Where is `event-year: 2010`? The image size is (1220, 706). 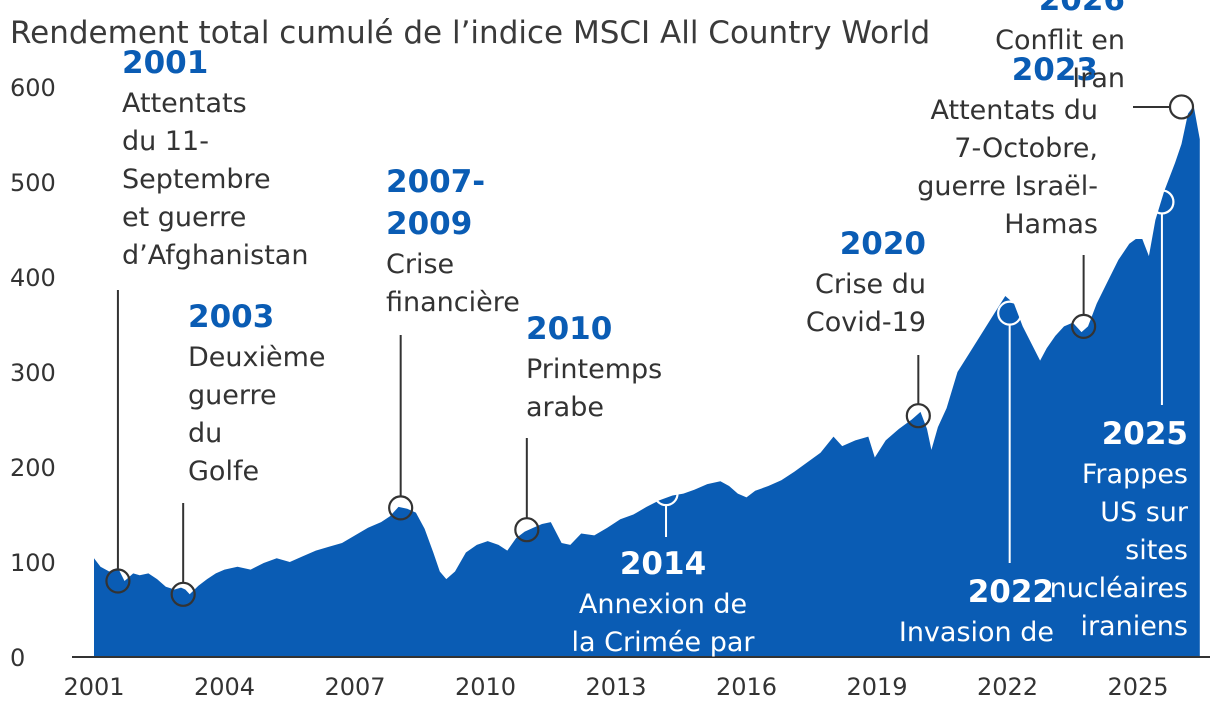 event-year: 2010 is located at coordinates (569, 329).